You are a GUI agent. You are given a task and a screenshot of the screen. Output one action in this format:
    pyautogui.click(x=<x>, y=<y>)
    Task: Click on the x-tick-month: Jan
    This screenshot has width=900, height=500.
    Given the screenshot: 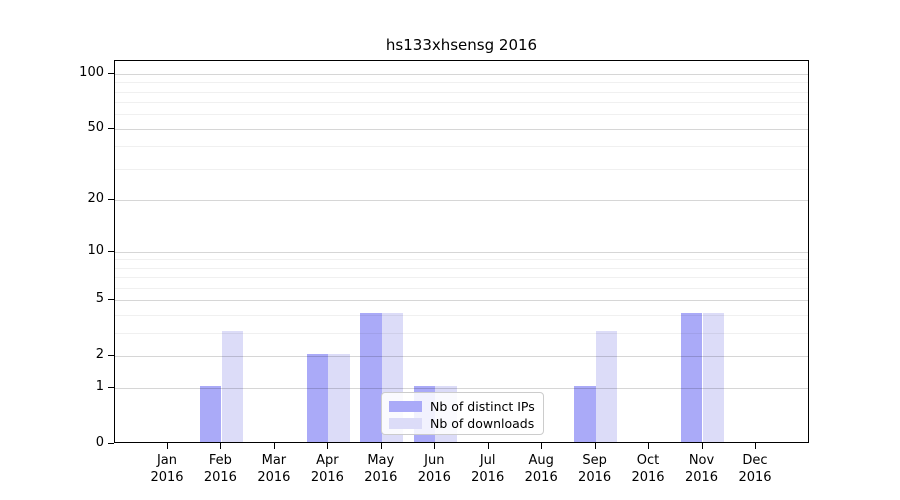 What is the action you would take?
    pyautogui.click(x=167, y=460)
    